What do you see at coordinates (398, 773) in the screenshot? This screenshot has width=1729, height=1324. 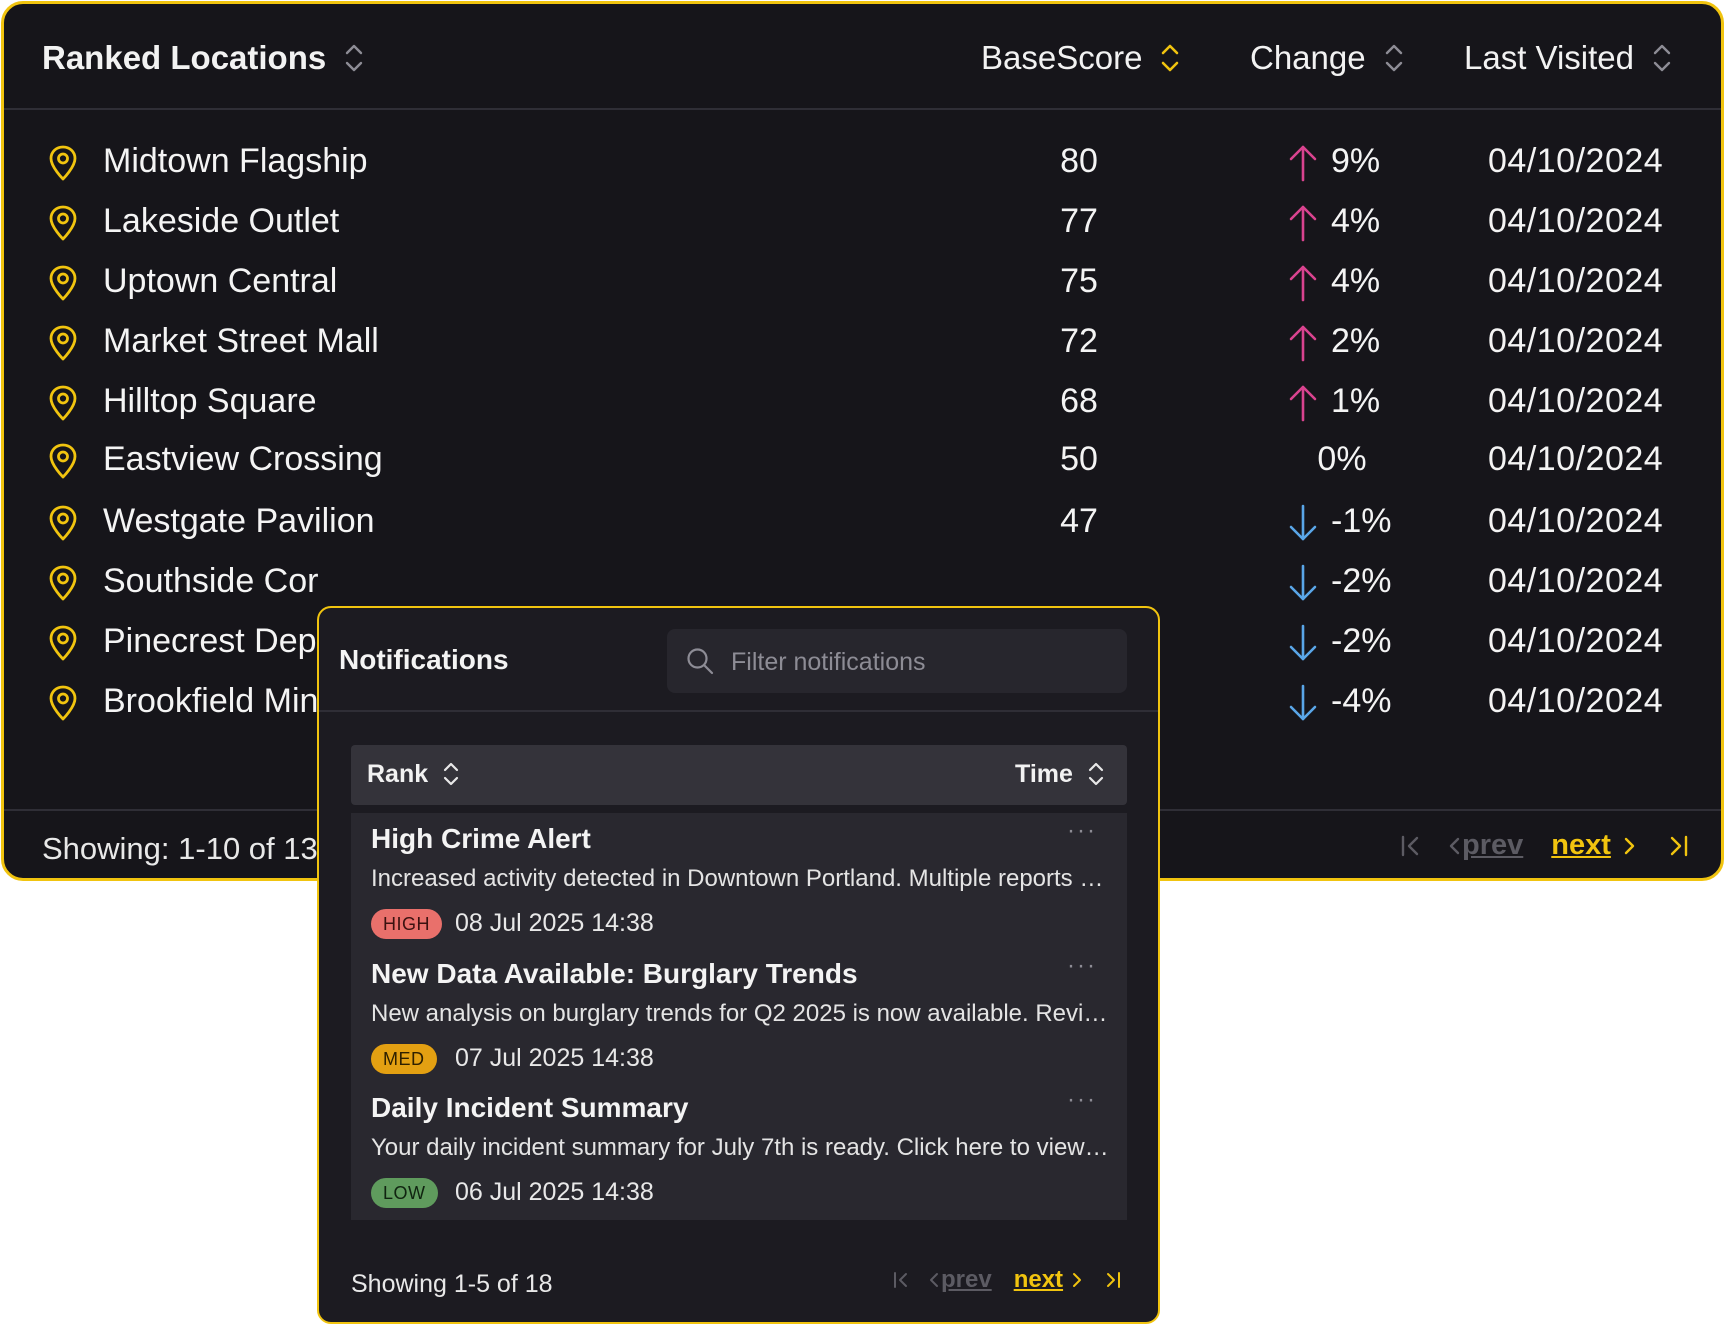 I see `column-header-label: Rank` at bounding box center [398, 773].